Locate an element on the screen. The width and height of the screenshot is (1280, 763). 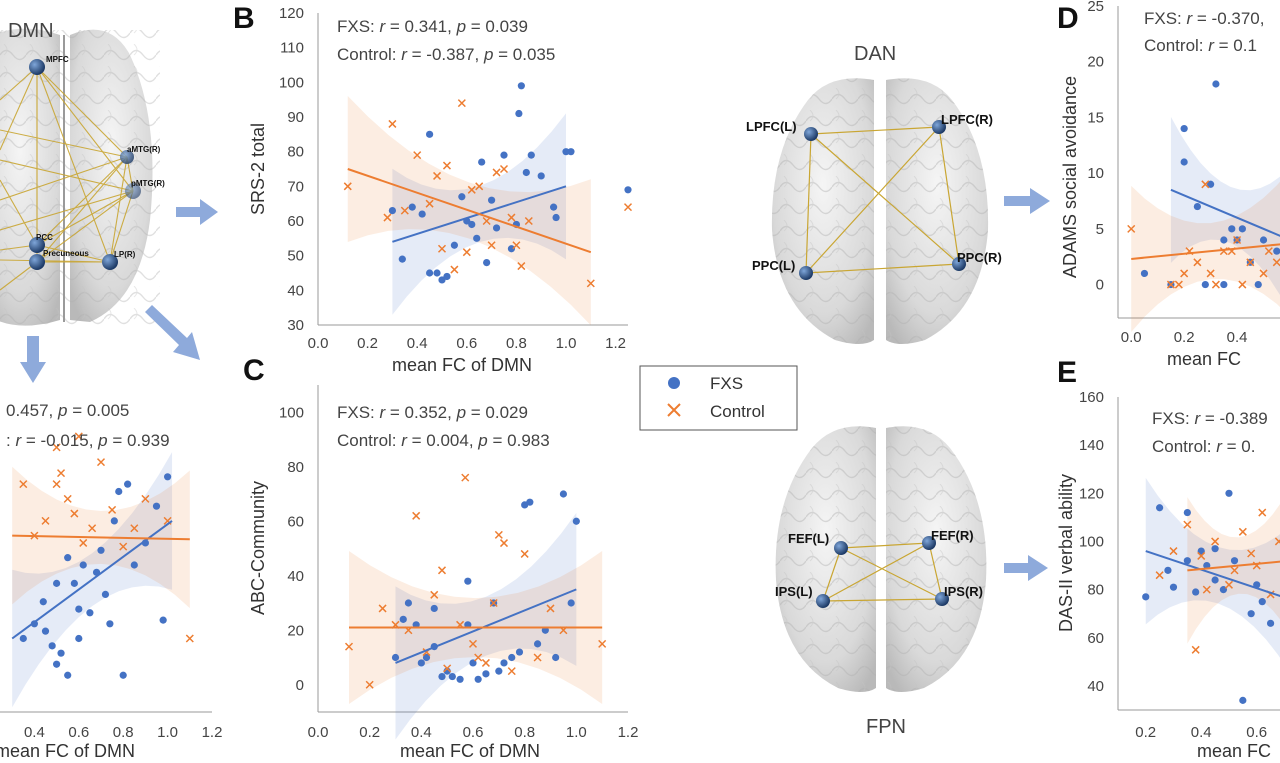
y-tick-label: 20 is located at coordinates (1095, 62).